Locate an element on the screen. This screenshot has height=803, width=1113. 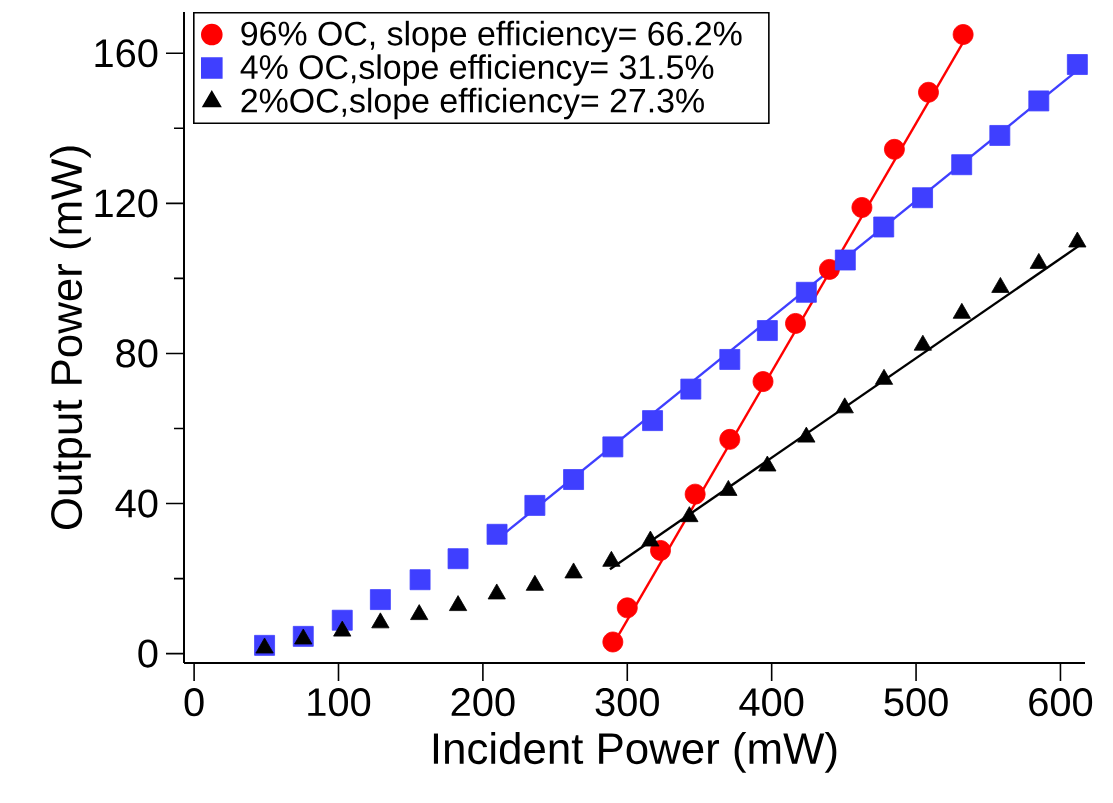
x-tick-label: 100 is located at coordinates (339, 702).